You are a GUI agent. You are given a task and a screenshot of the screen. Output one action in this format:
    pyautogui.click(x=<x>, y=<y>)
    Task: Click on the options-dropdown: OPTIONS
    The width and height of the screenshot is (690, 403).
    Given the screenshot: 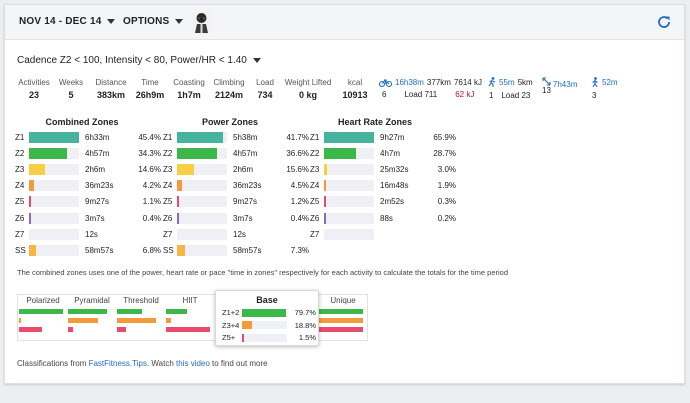 What is the action you would take?
    pyautogui.click(x=153, y=21)
    